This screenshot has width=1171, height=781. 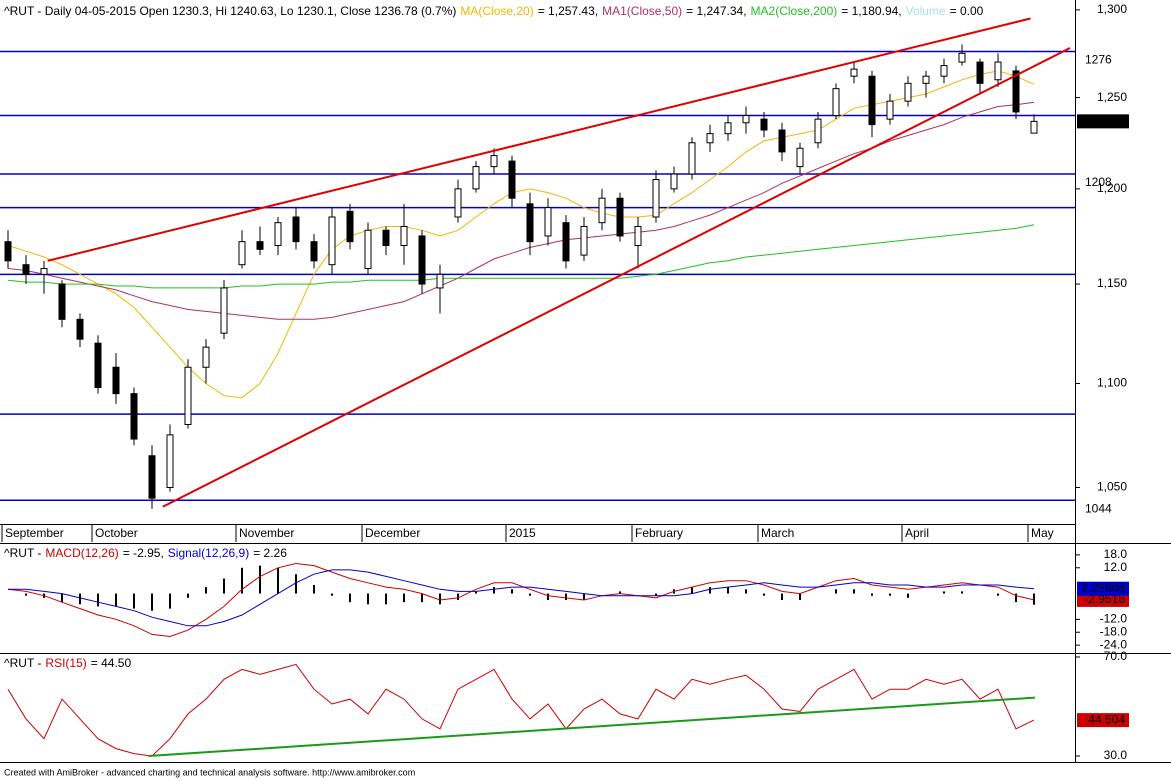 What do you see at coordinates (1114, 619) in the screenshot?
I see `y-tick-label: -12.0` at bounding box center [1114, 619].